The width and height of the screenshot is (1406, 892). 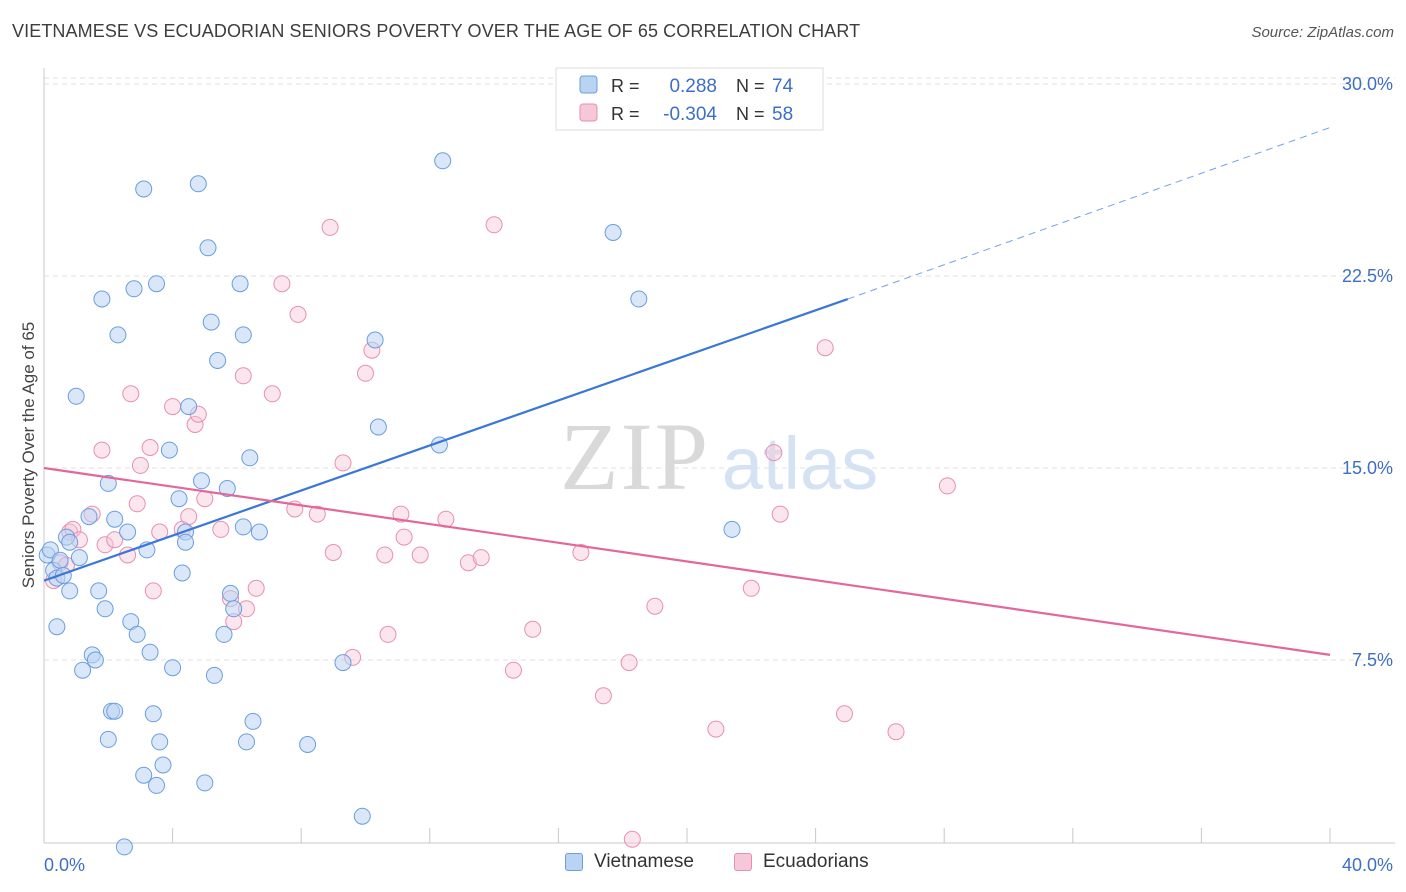 I want to click on watermark: ZIP atlas, so click(x=719, y=456).